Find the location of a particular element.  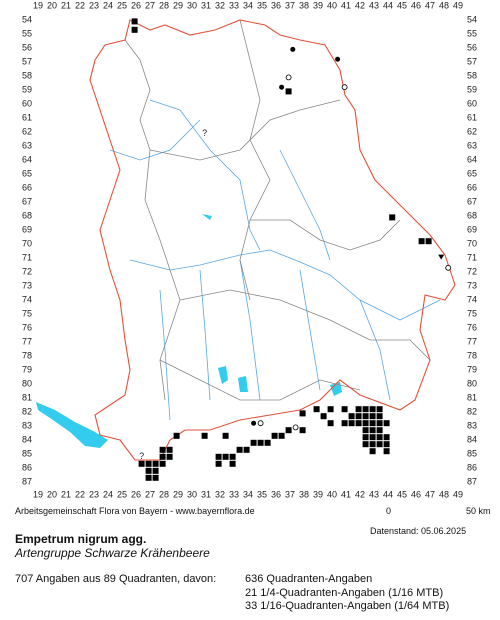

row-label: 66 is located at coordinates (472, 187).